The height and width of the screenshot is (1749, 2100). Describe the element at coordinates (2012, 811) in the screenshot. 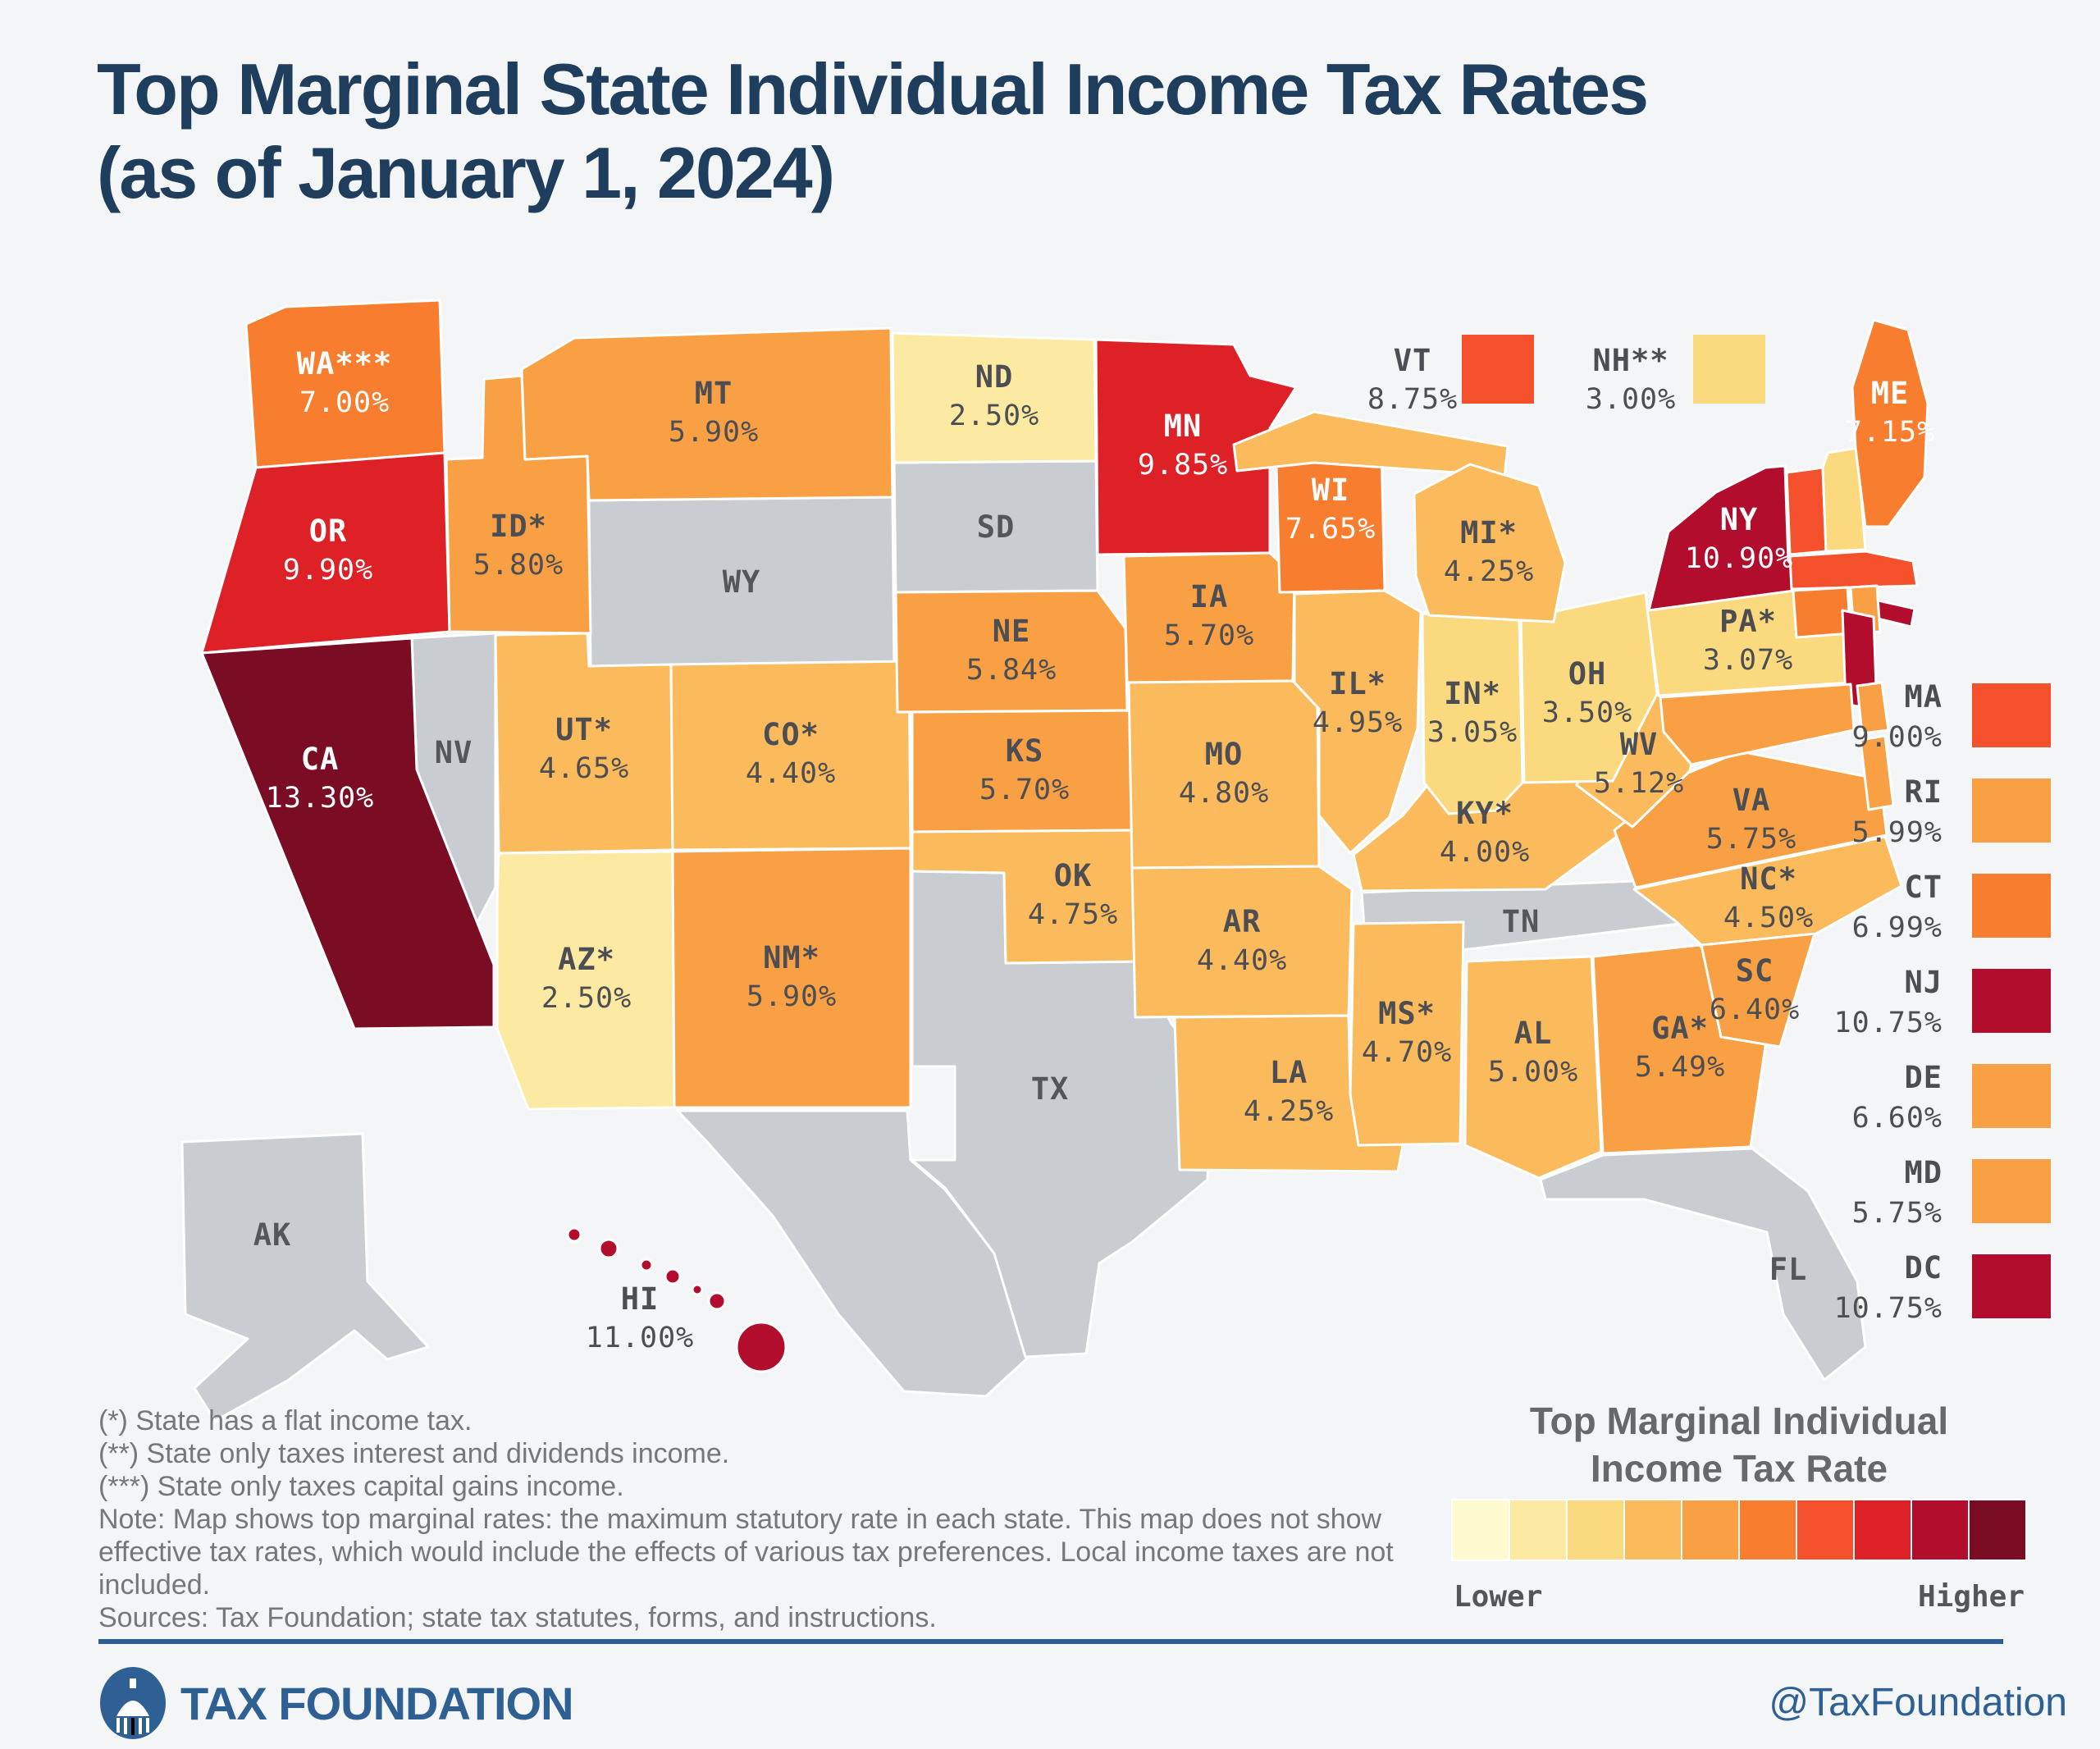

I see `ri-color-swatch` at that location.